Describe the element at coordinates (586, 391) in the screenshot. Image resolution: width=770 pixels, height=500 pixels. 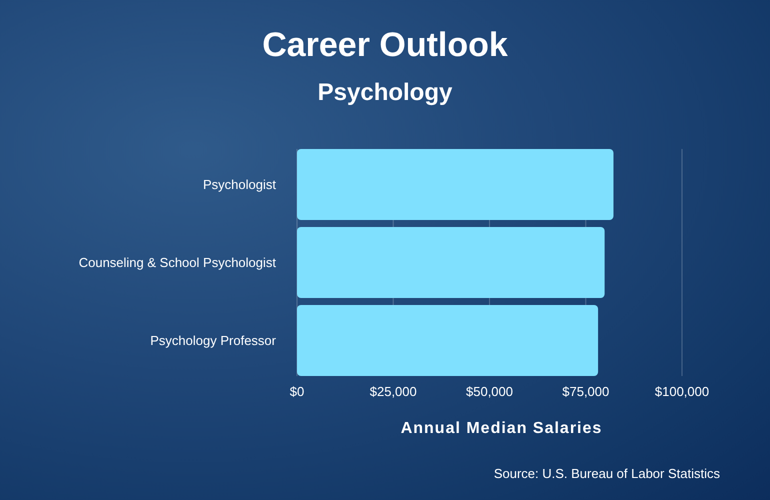
I see `x-tick-label: $75,000` at that location.